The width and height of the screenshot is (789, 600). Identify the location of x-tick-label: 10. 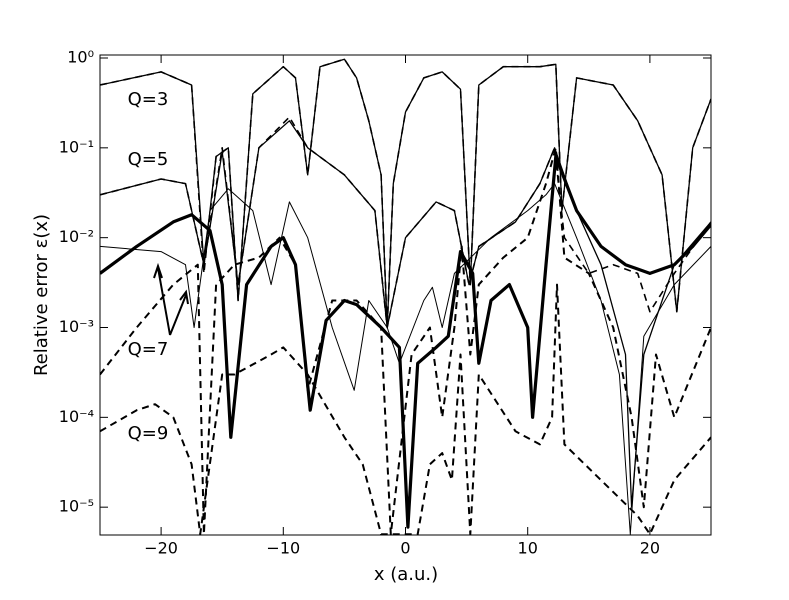
(528, 548).